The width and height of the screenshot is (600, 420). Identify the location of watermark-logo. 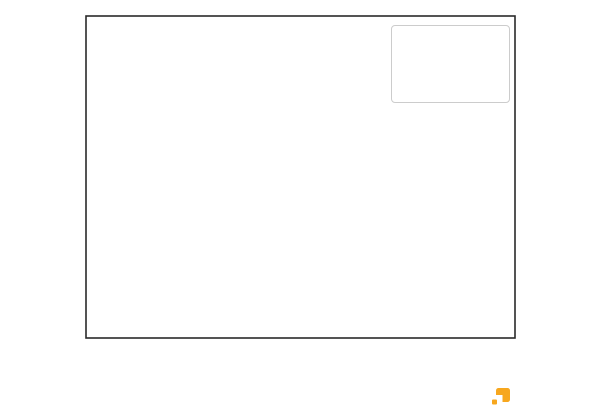
(502, 397).